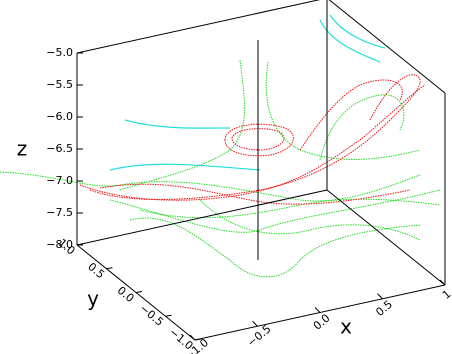 This screenshot has height=354, width=452. Describe the element at coordinates (126, 294) in the screenshot. I see `y-tick-label: 0.0` at that location.